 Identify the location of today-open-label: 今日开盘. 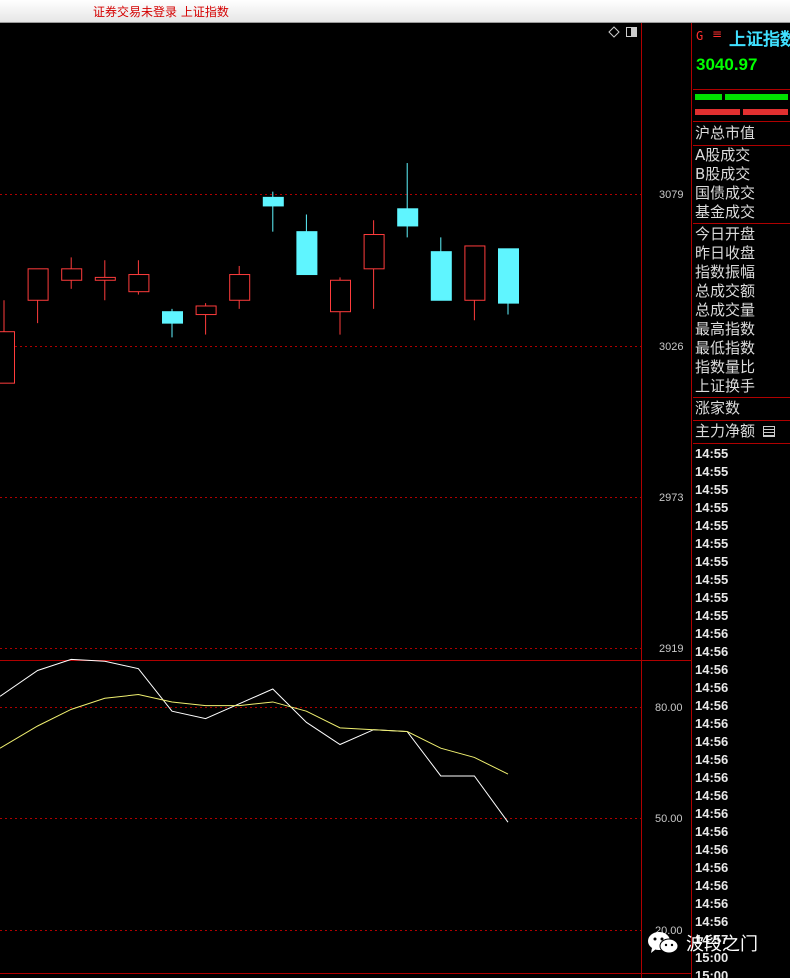
(725, 234).